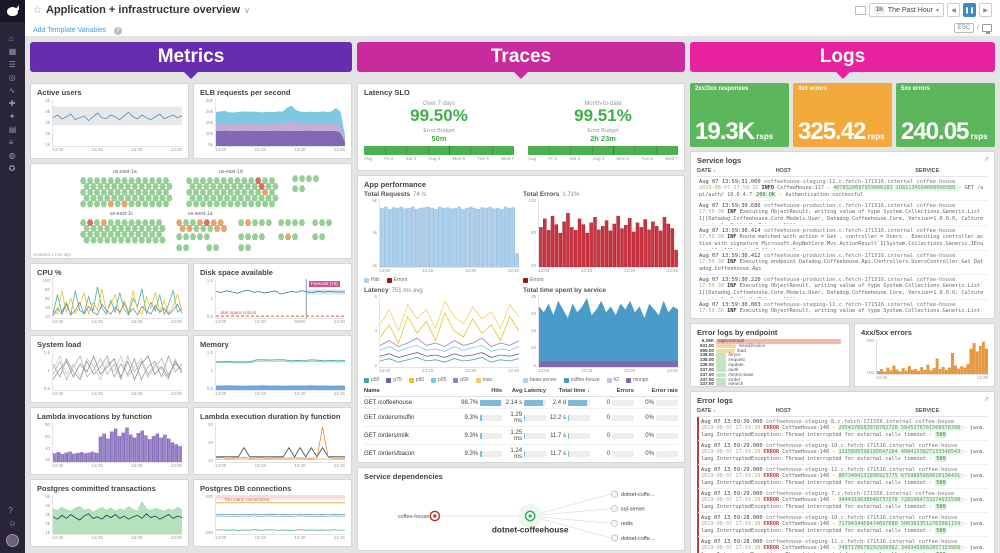  Describe the element at coordinates (117, 31) in the screenshot. I see `help-question-icon: ?` at that location.